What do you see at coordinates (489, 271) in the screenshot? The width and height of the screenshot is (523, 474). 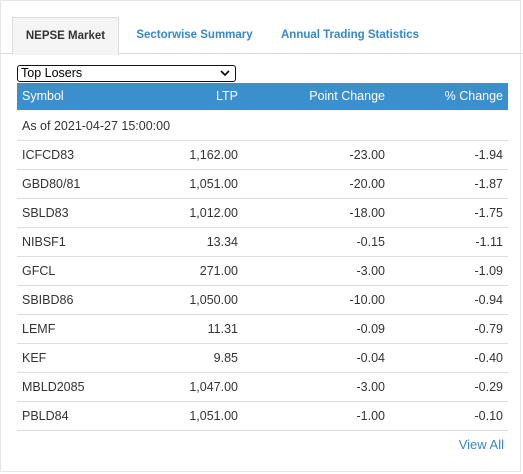 I see `pct-change-cell: -1.09` at bounding box center [489, 271].